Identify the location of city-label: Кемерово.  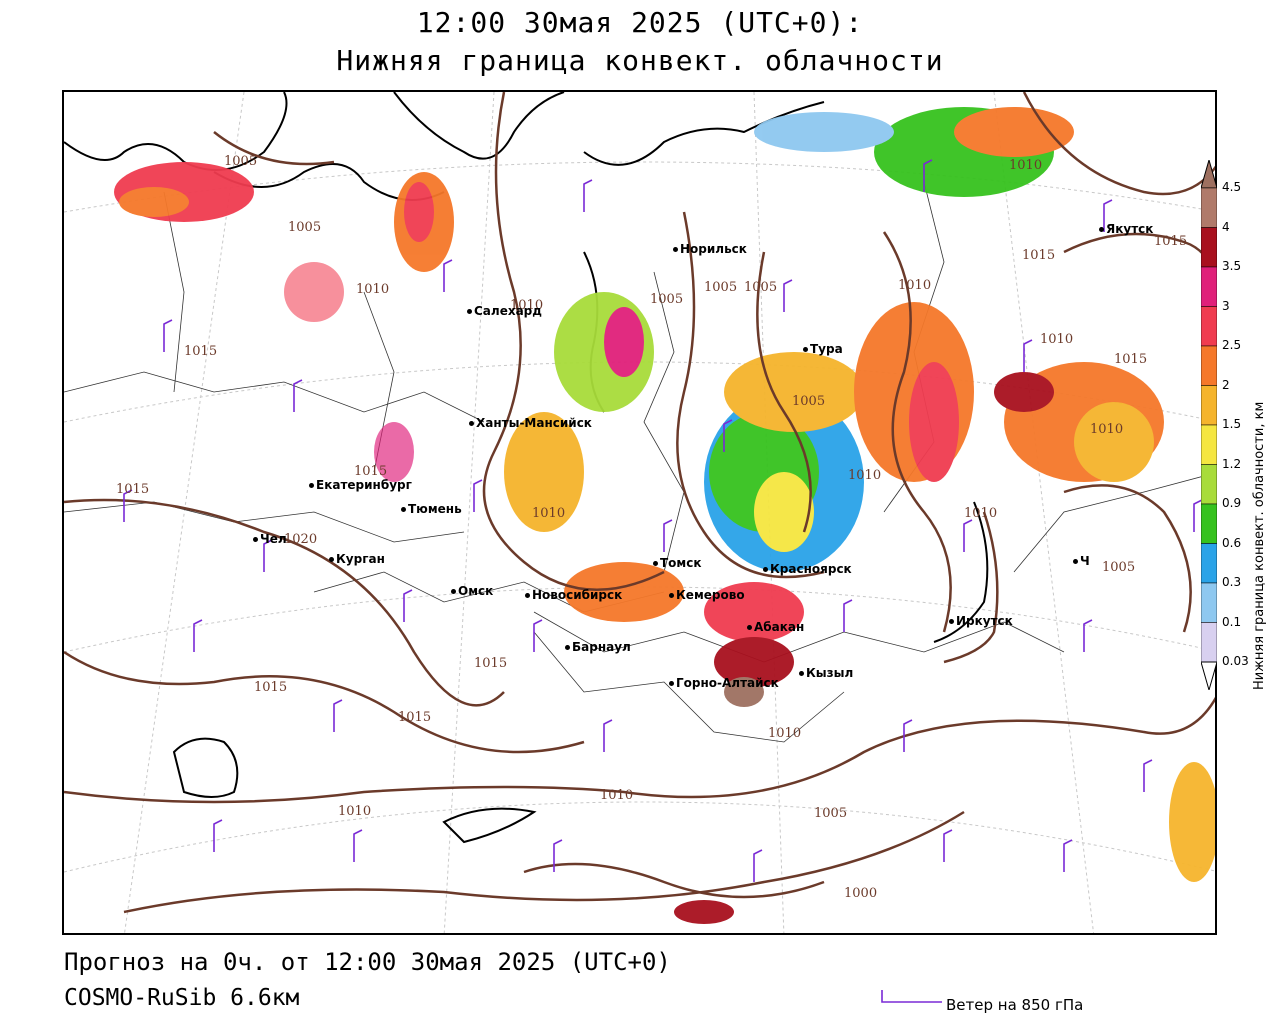
(707, 595).